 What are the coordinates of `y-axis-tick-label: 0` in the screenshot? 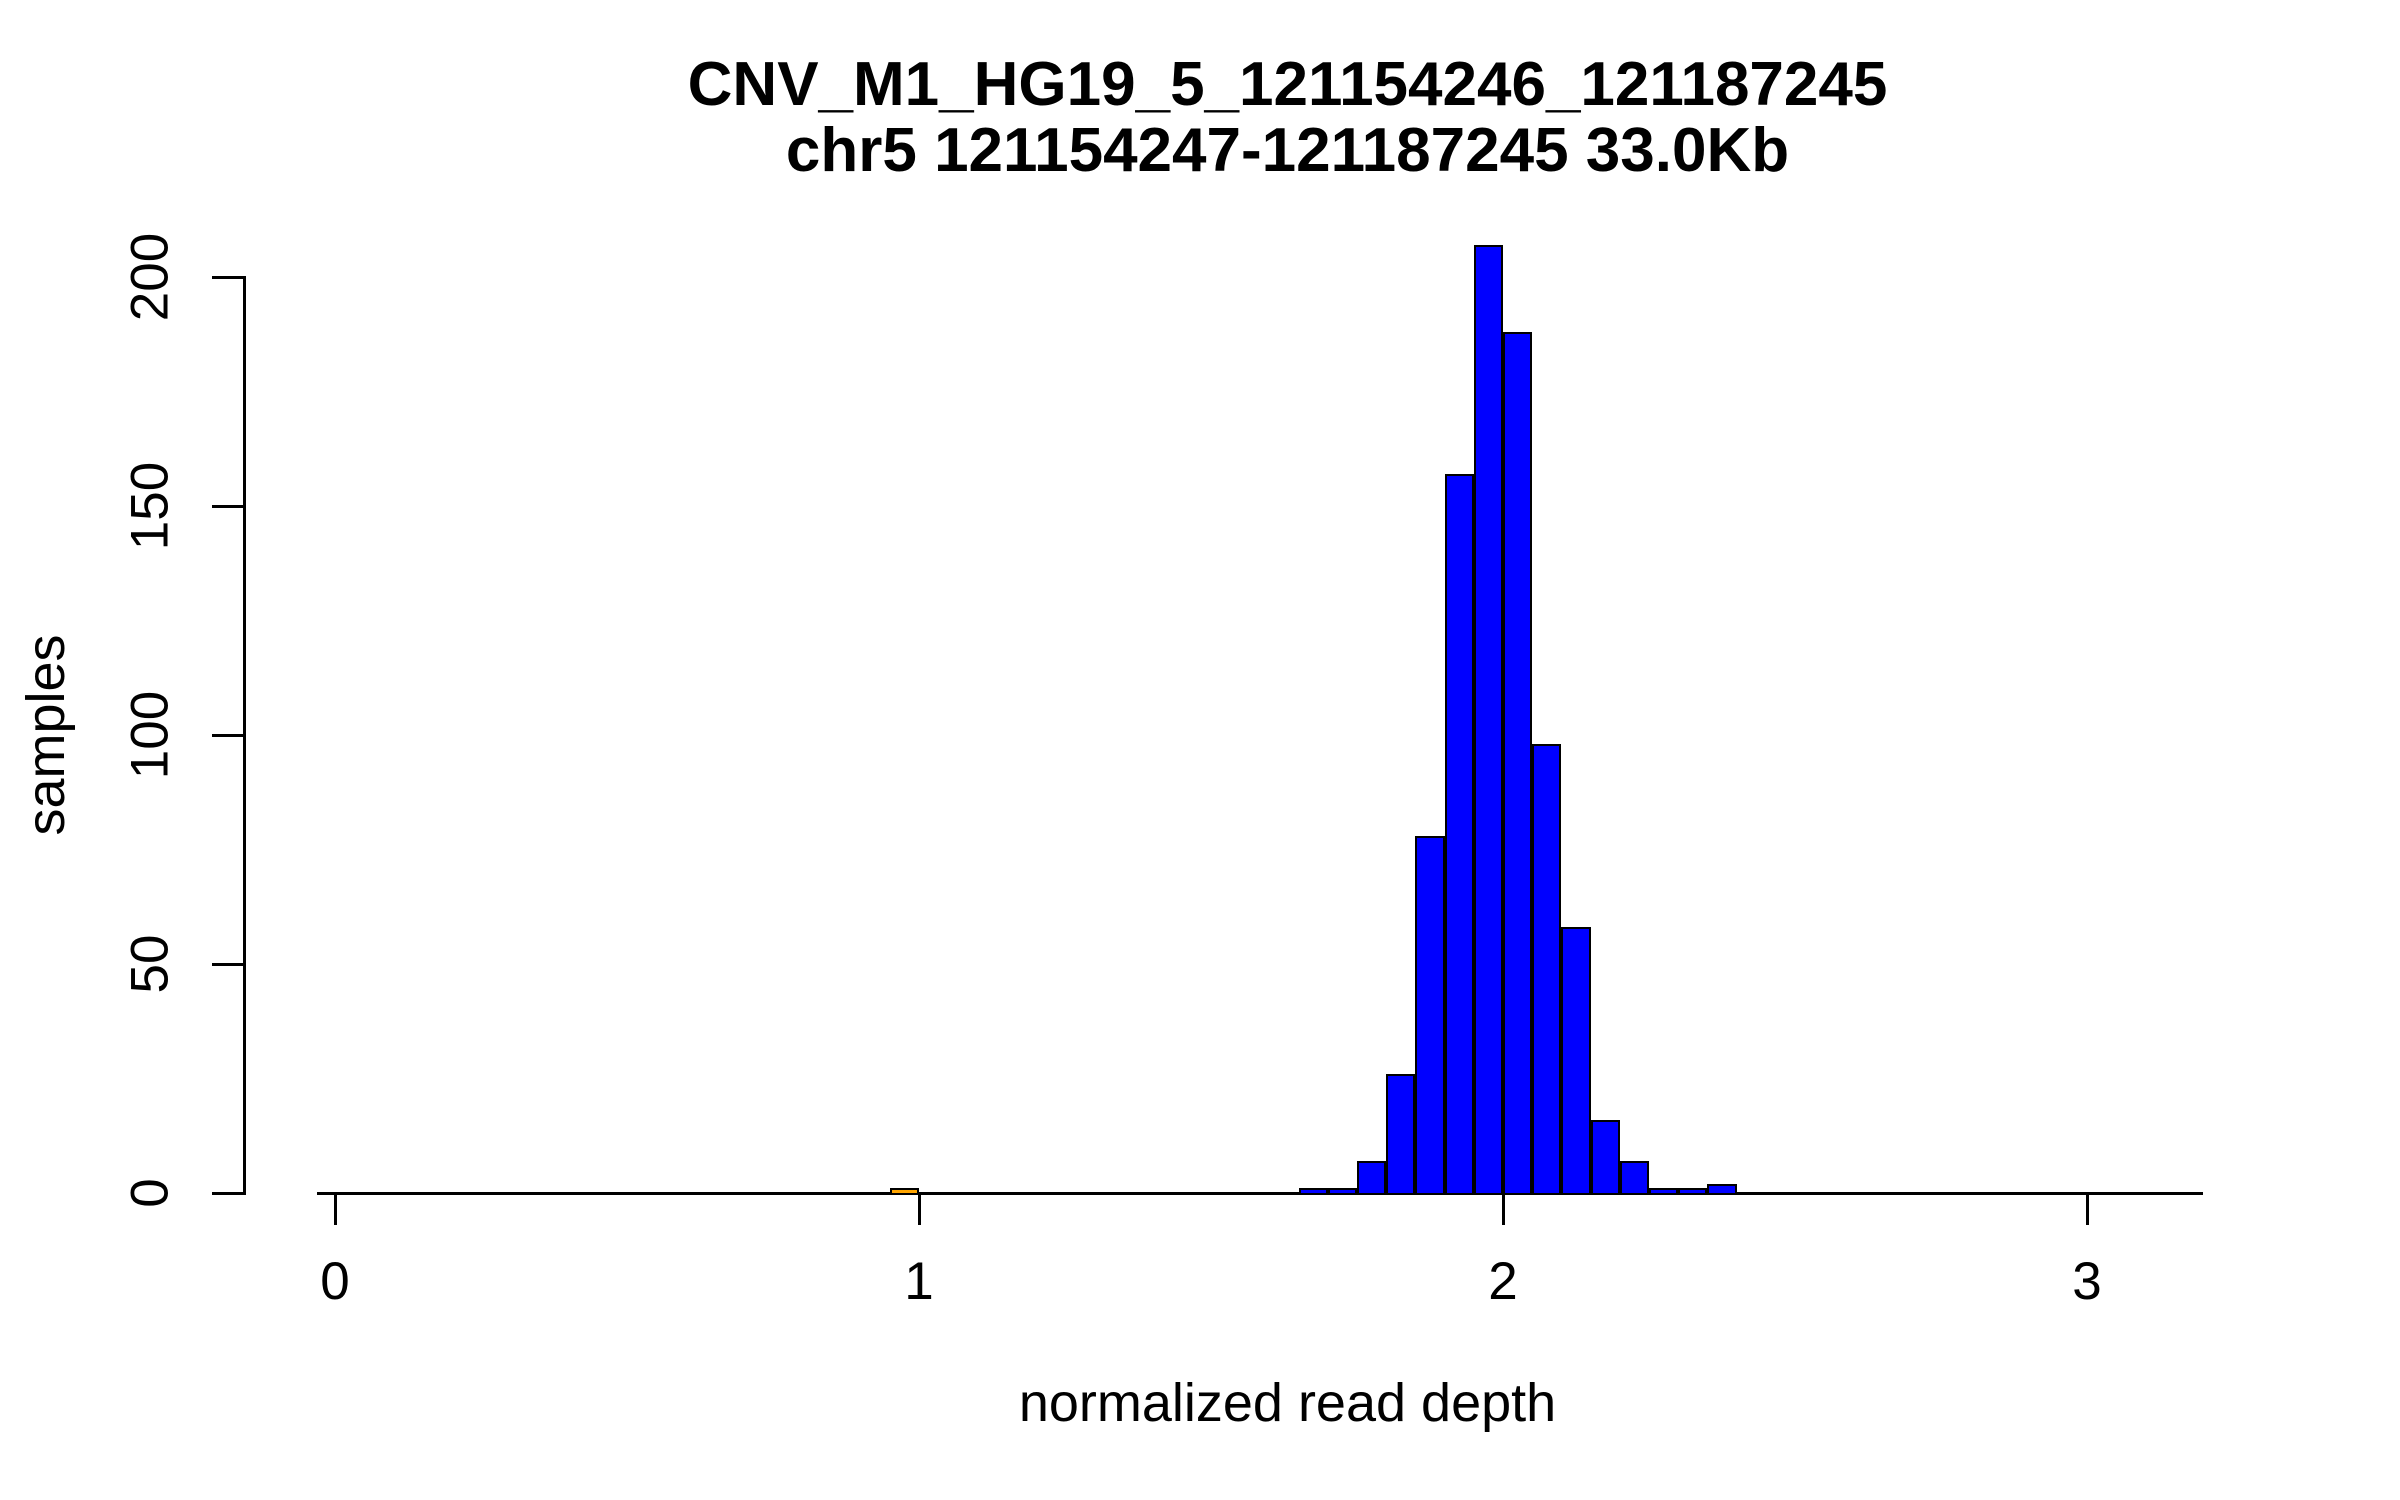 It's located at (150, 1193).